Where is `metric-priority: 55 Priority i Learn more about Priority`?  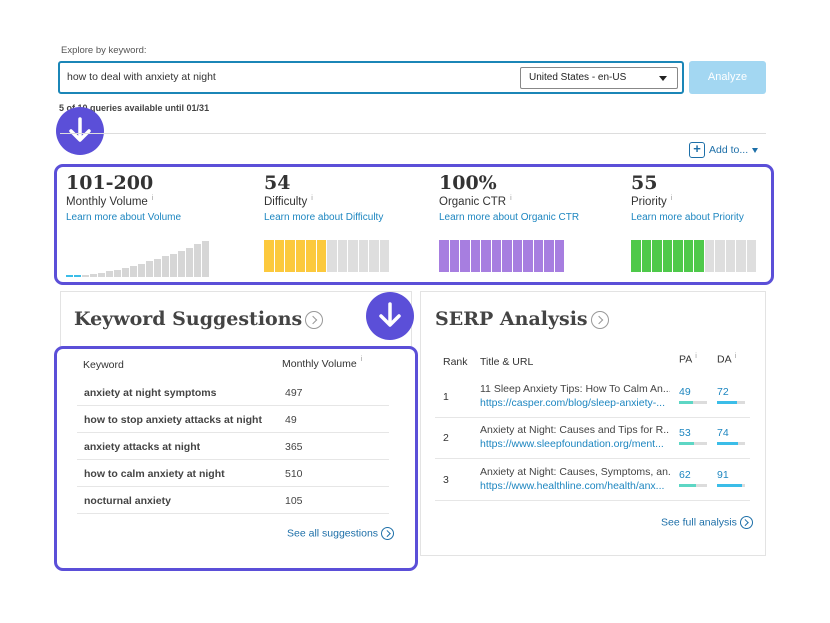 metric-priority: 55 Priority i Learn more about Priority is located at coordinates (687, 197).